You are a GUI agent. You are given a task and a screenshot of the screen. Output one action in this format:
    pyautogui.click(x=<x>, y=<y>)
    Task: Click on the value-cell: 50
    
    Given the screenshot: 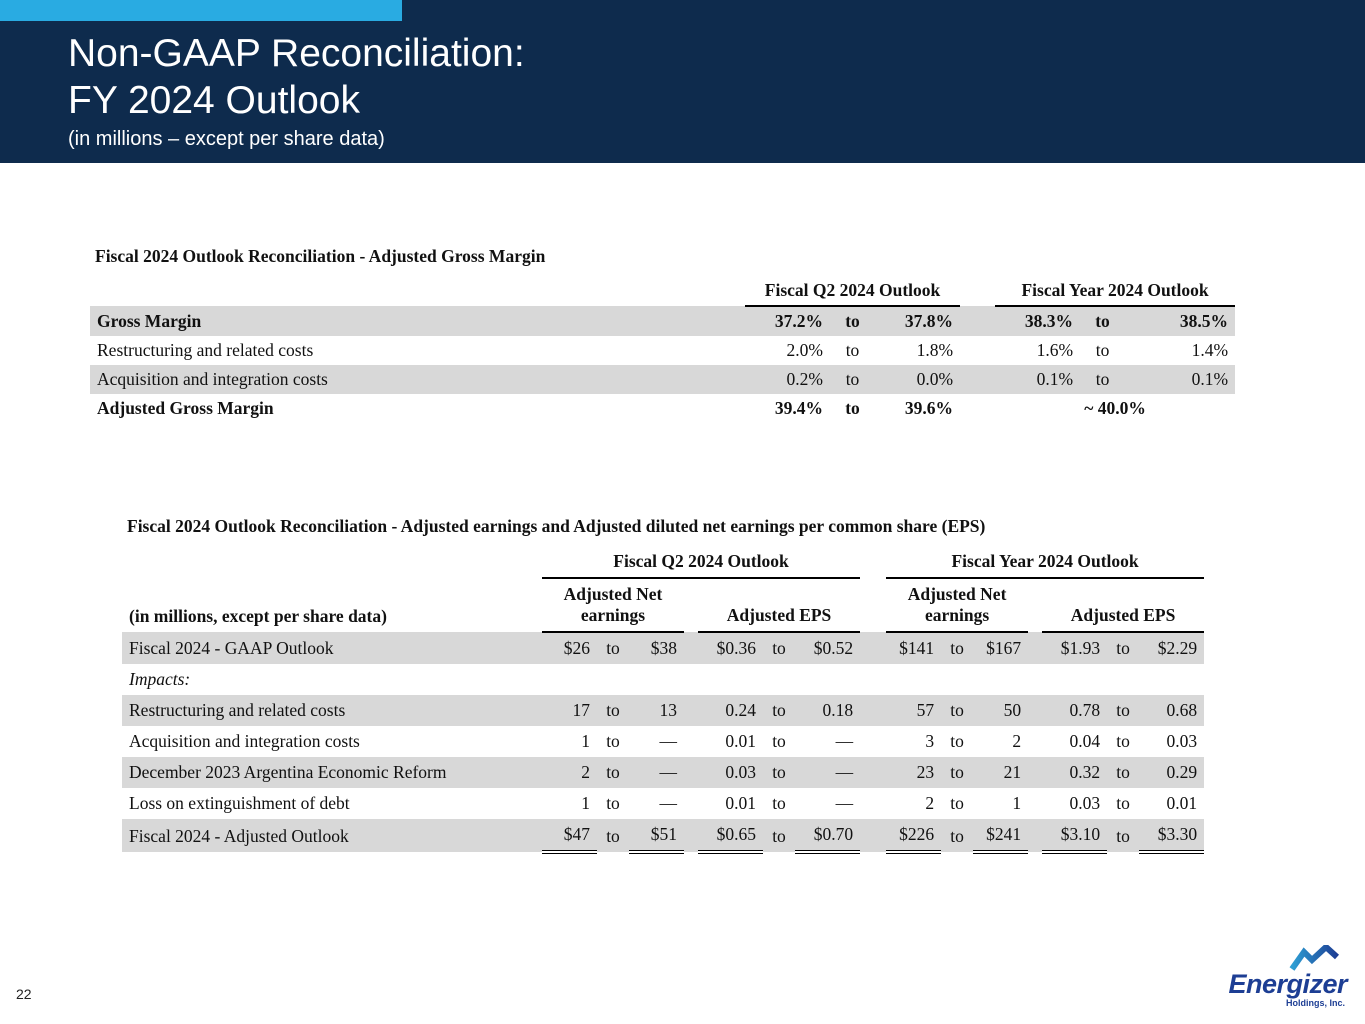 What is the action you would take?
    pyautogui.click(x=1001, y=710)
    